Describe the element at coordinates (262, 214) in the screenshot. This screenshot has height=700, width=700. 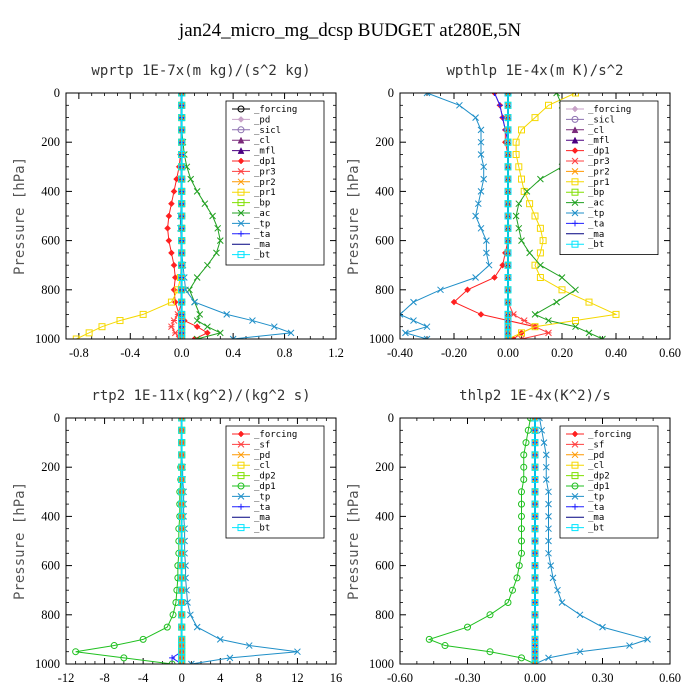
I see `legend-label: _ac` at that location.